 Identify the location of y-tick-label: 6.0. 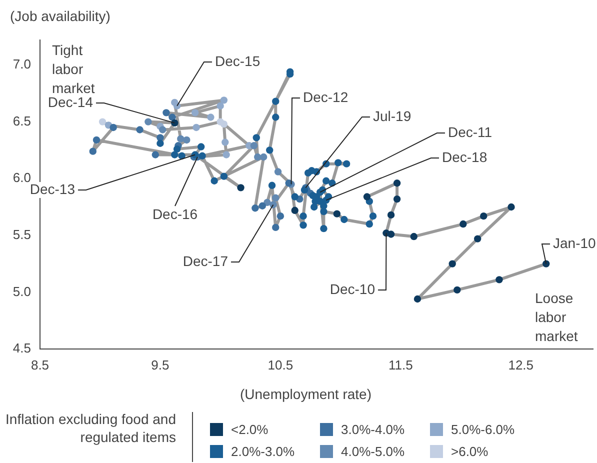
(21, 178).